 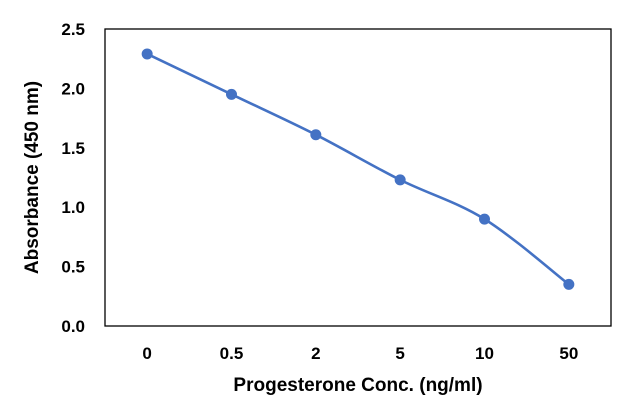 I want to click on y-tick-label: 1.0, so click(x=73, y=207).